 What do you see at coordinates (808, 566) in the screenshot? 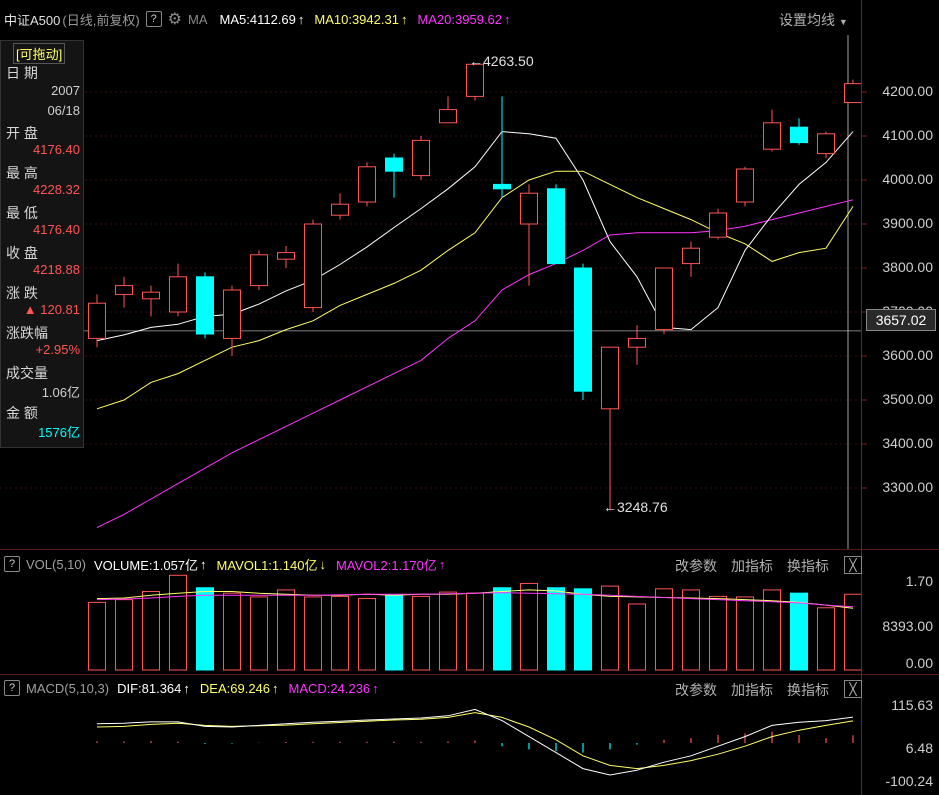
I see `volume-switch-indicator-button: 换指标` at bounding box center [808, 566].